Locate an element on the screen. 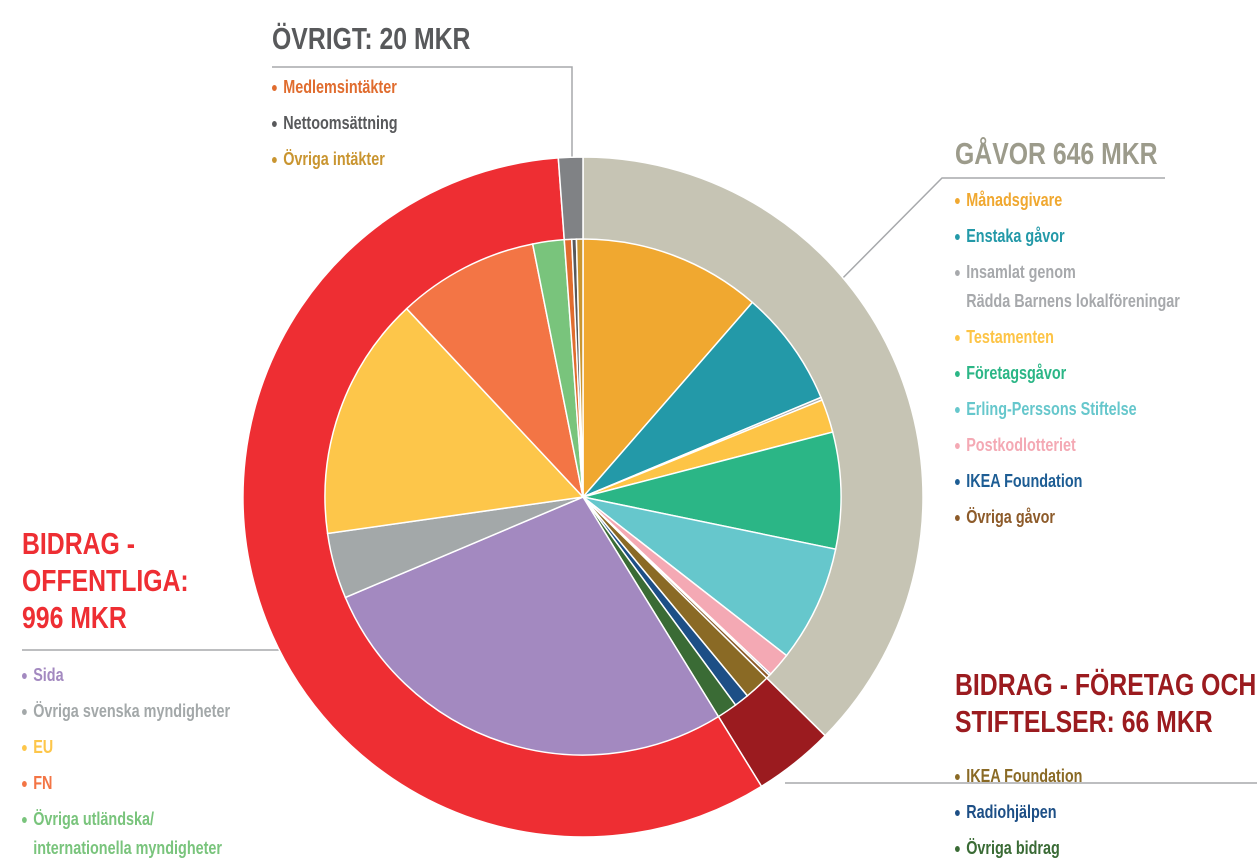 This screenshot has width=1257, height=867. legend-item: Månadsgivare is located at coordinates (1106, 200).